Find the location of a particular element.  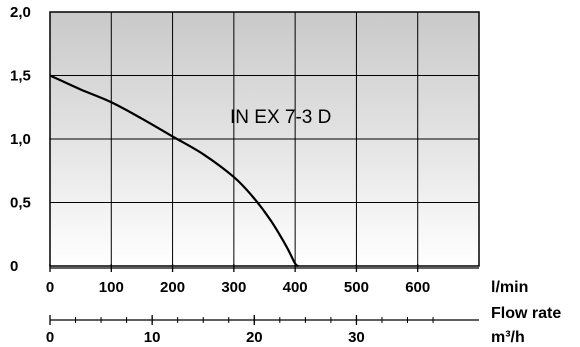

x-tick-label-m3h-3: 30 is located at coordinates (356, 337).